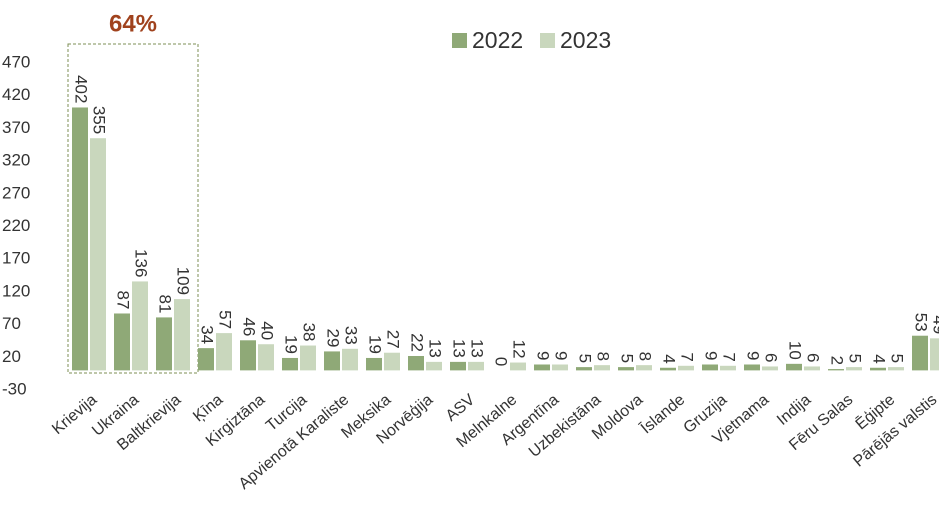 The image size is (939, 517). Describe the element at coordinates (133, 208) in the screenshot. I see `highlight-box` at that location.